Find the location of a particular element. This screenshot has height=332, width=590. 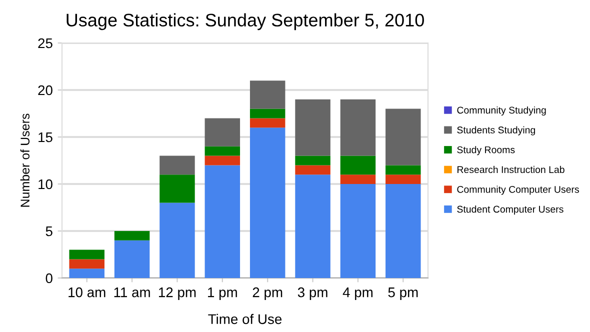

y-tick-label: 5 is located at coordinates (49, 231).